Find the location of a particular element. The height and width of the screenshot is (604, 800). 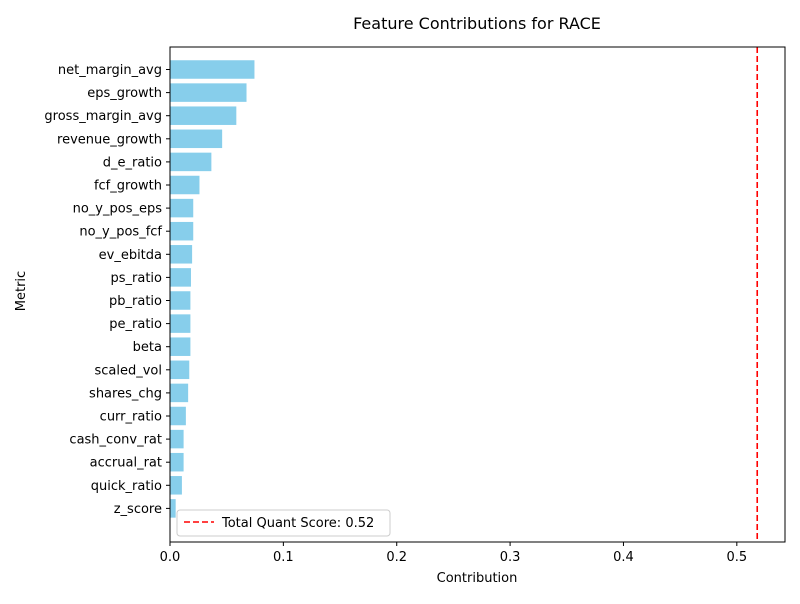

y-tick-label: pb_ratio is located at coordinates (135, 301).